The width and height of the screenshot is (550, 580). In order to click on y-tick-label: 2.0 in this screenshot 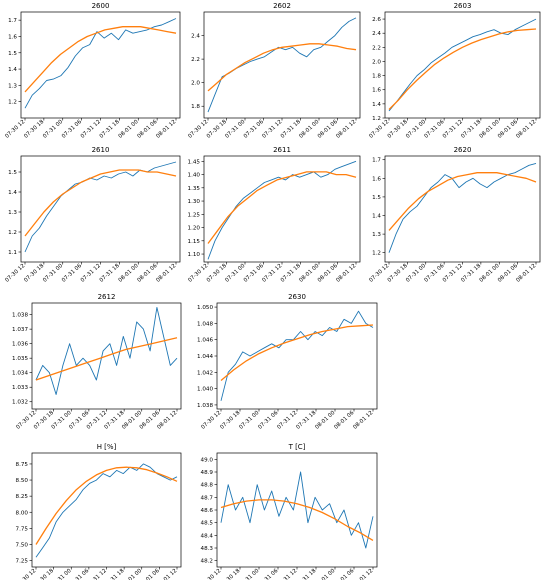, I will do `click(376, 62)`.